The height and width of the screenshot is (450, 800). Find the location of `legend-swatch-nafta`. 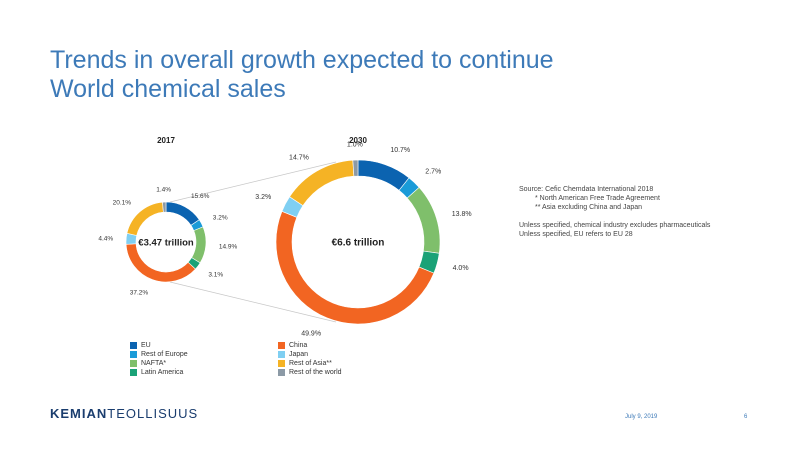

legend-swatch-nafta is located at coordinates (133, 363).